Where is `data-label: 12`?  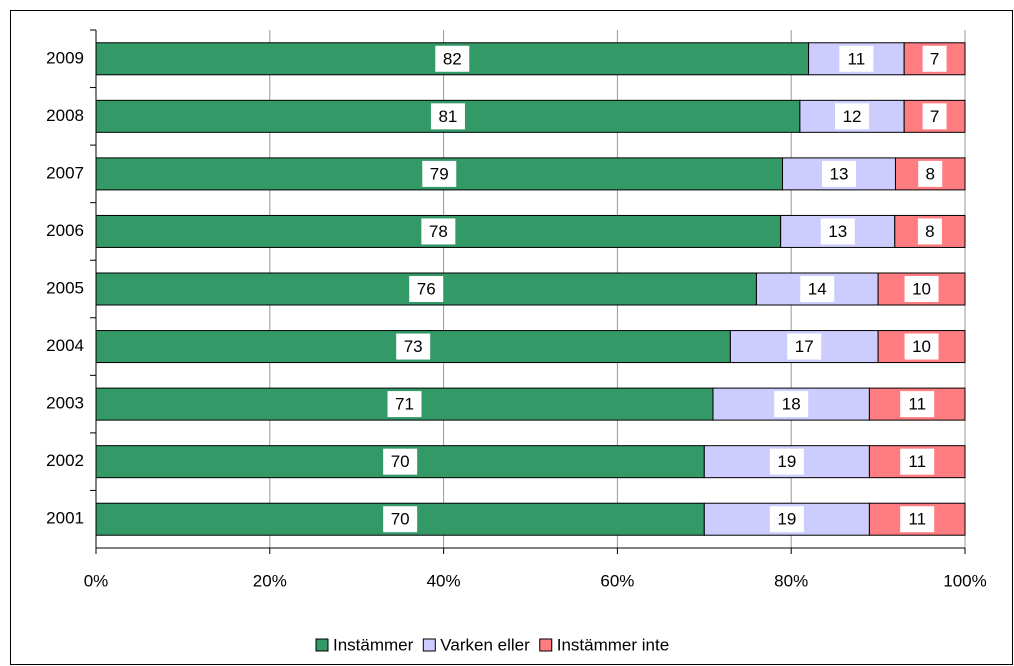 data-label: 12 is located at coordinates (852, 116).